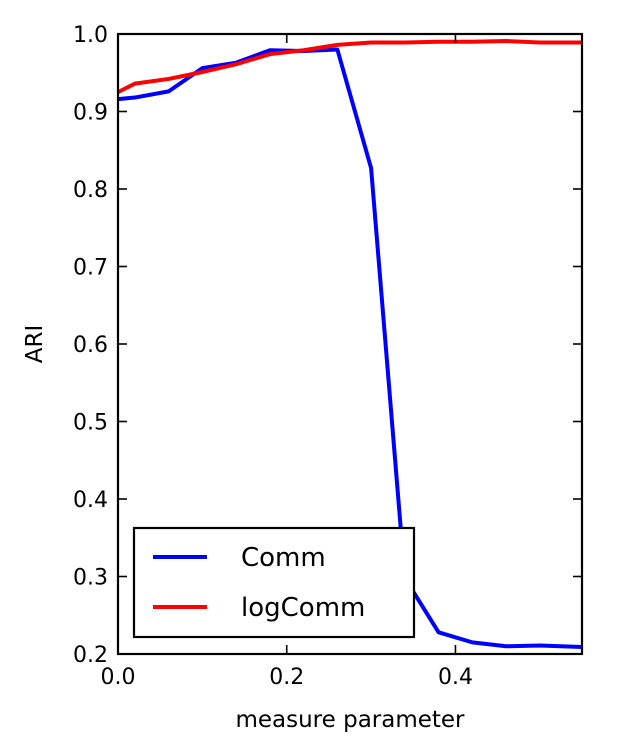 The image size is (624, 755). Describe the element at coordinates (303, 608) in the screenshot. I see `legend-label-logcomm: logComm` at that location.